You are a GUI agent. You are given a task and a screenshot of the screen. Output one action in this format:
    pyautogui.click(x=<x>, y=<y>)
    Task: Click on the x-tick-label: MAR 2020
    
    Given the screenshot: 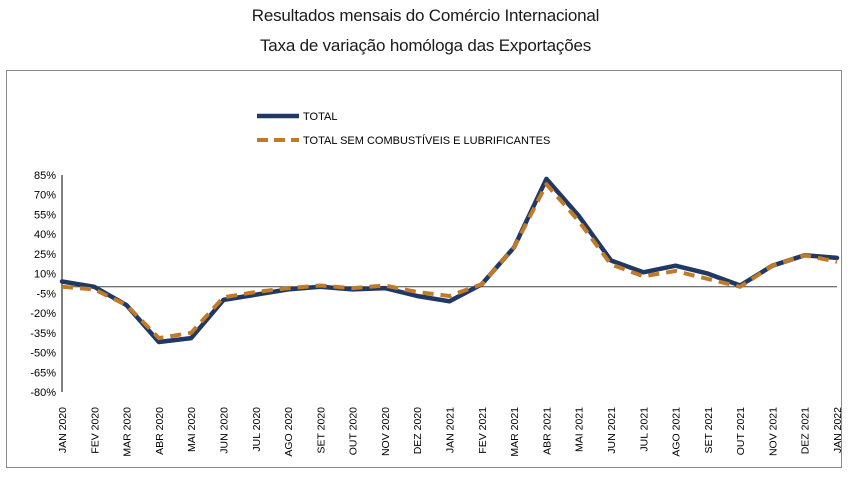 What is the action you would take?
    pyautogui.click(x=128, y=432)
    